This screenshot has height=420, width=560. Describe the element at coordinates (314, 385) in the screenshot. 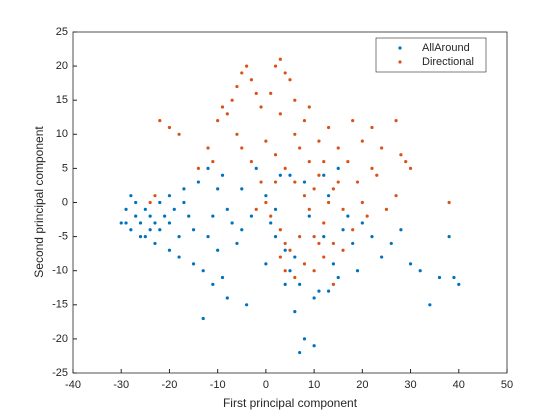

I see `x-tick-label: 10` at that location.